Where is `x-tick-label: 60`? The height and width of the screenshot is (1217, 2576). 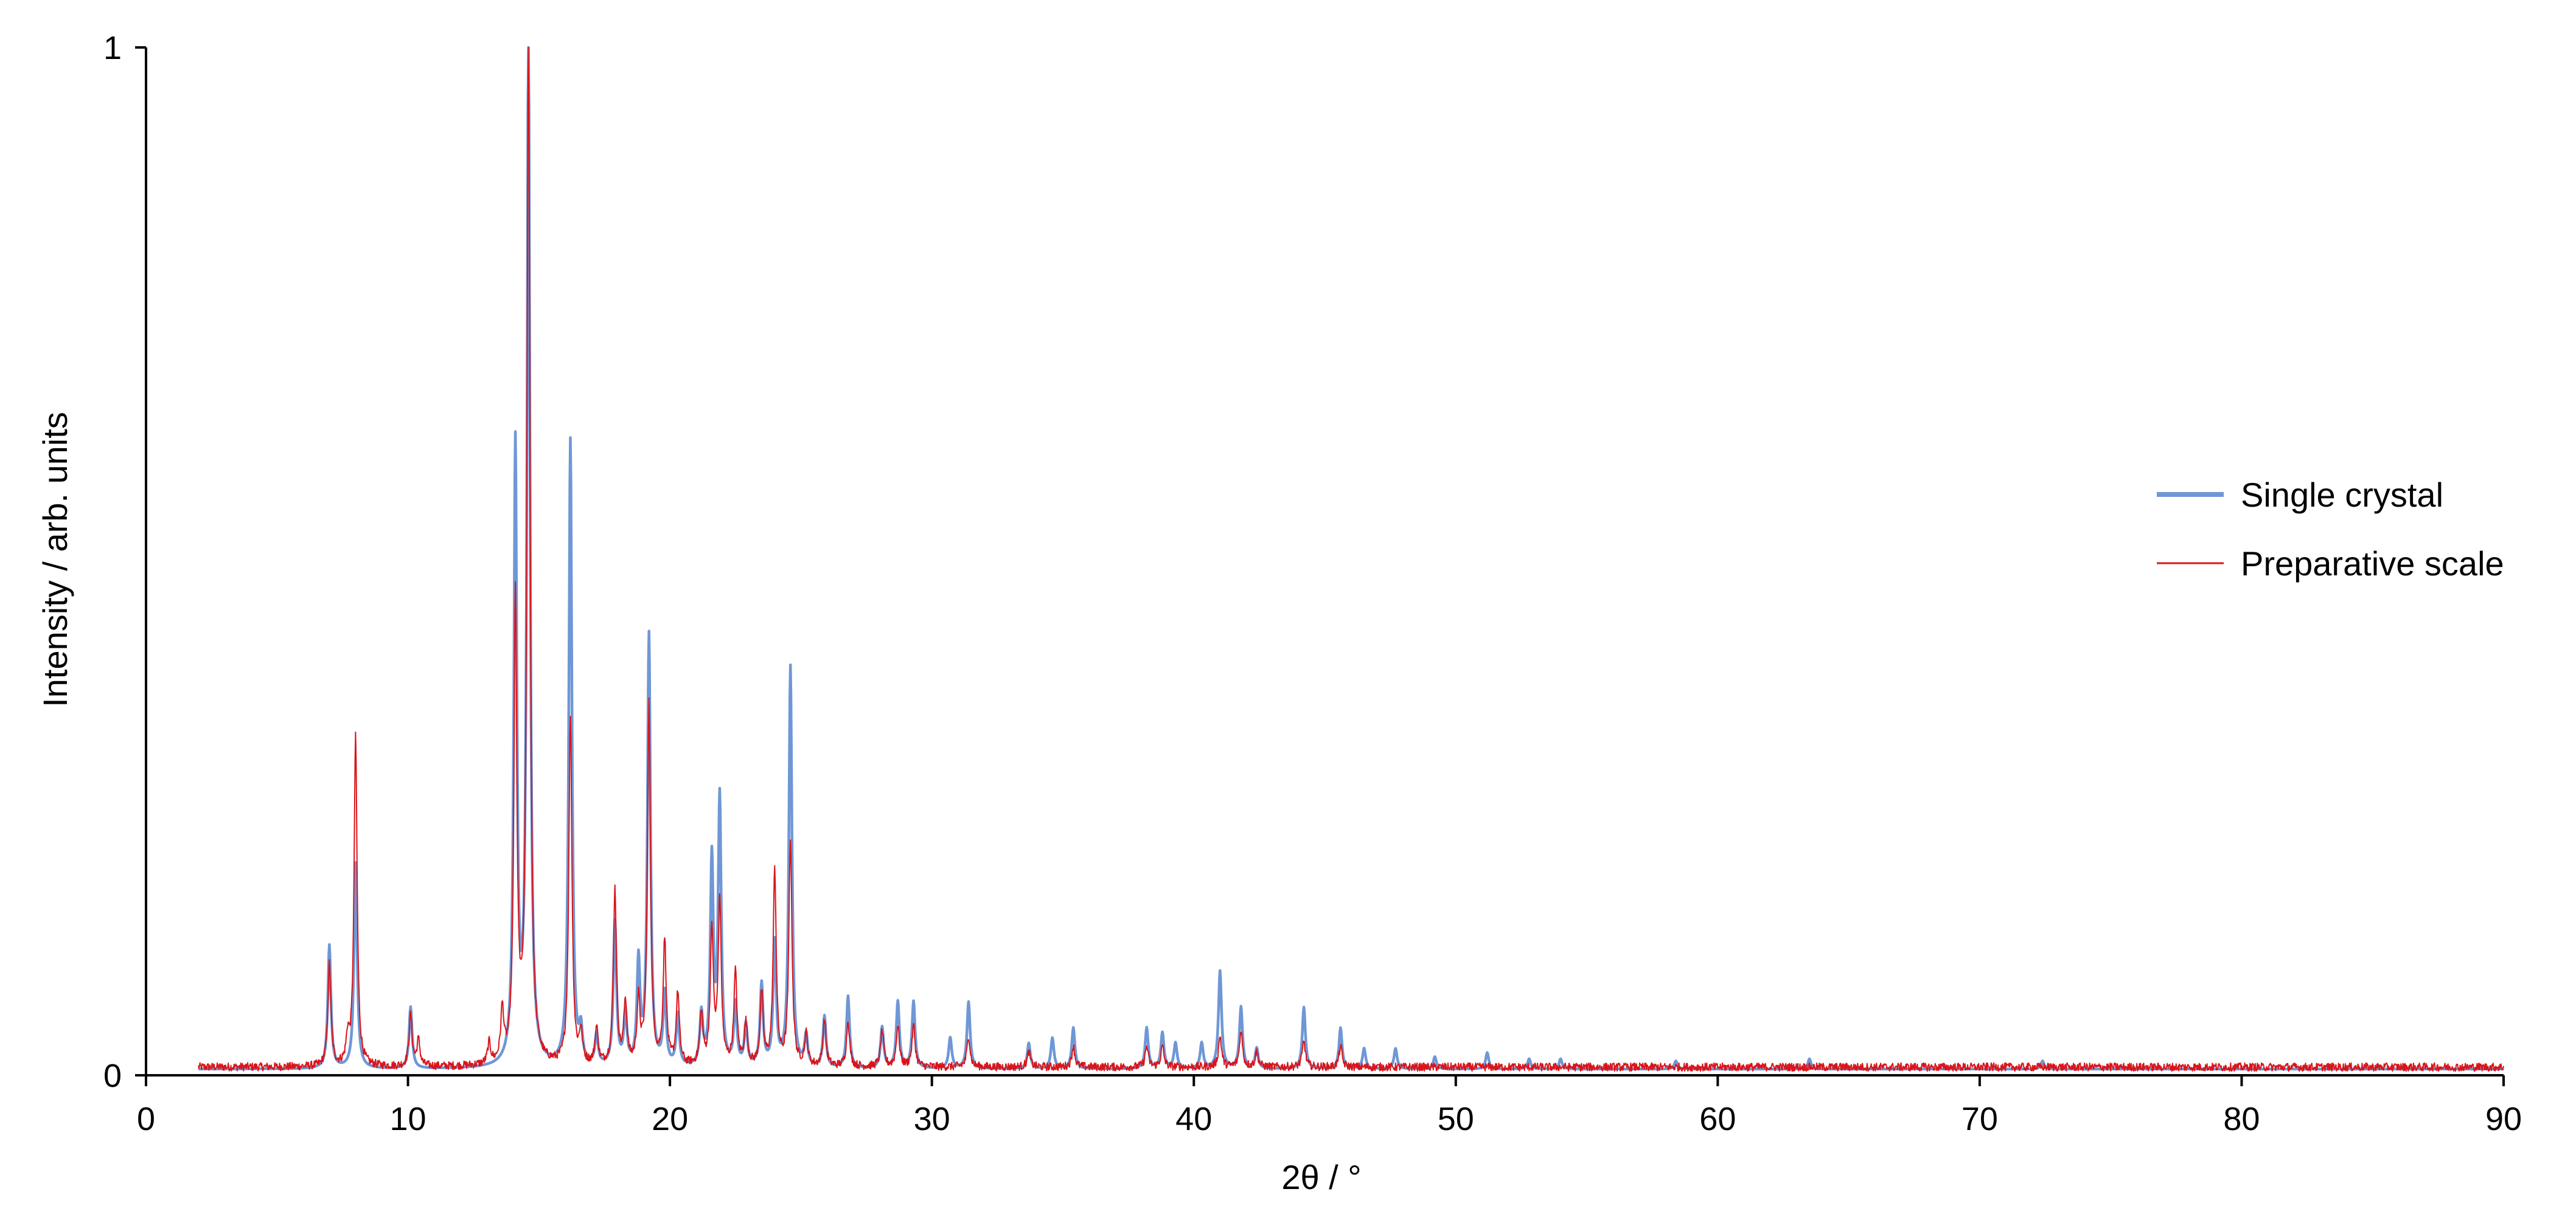
x-tick-label: 60 is located at coordinates (1717, 1119).